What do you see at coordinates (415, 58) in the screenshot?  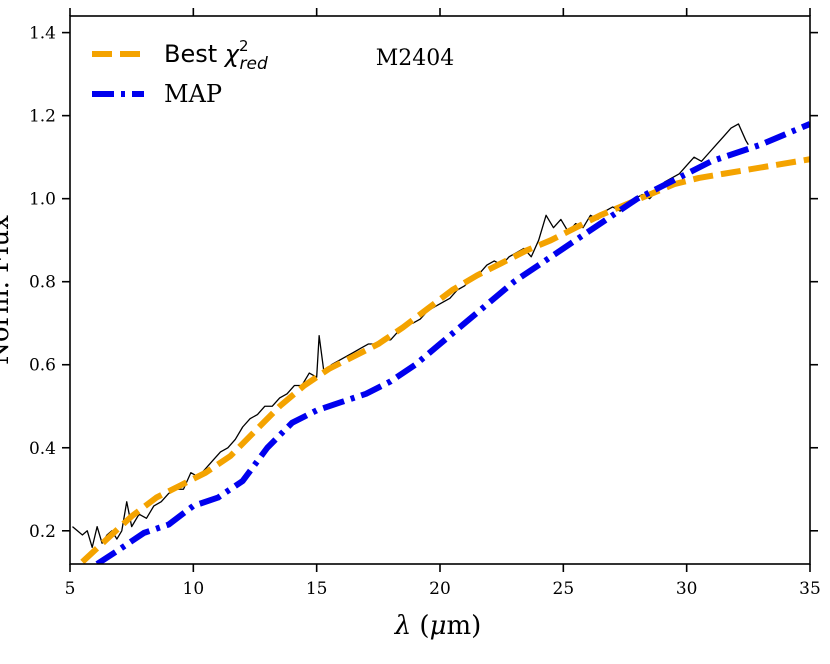 I see `object-annotation: M2404` at bounding box center [415, 58].